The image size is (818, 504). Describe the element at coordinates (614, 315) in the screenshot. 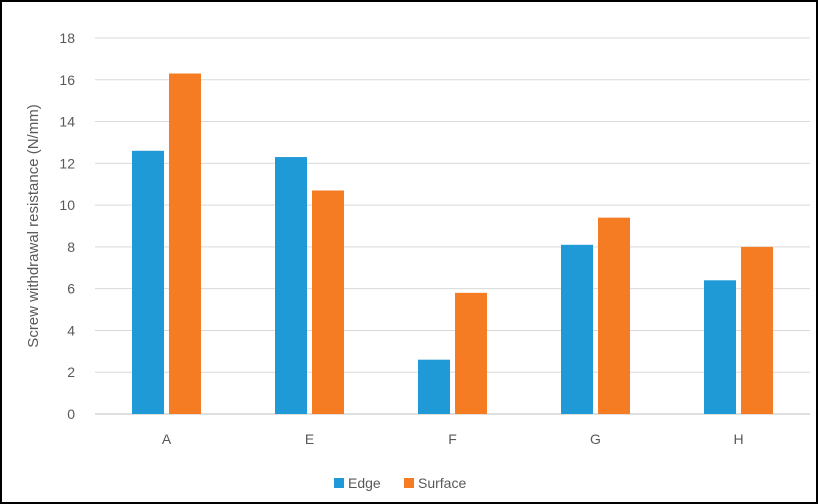

I see `bar-surface-g` at that location.